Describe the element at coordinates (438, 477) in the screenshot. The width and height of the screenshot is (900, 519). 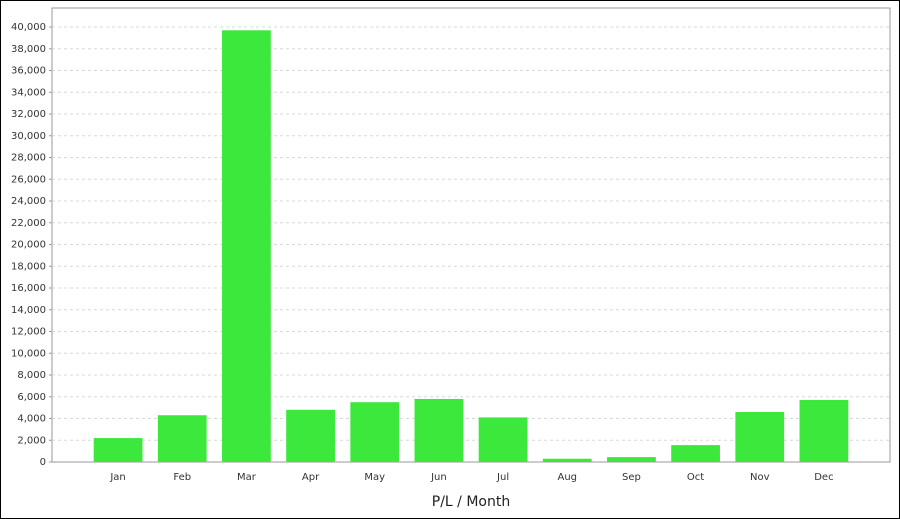
I see `x-tick-label: Jun` at that location.